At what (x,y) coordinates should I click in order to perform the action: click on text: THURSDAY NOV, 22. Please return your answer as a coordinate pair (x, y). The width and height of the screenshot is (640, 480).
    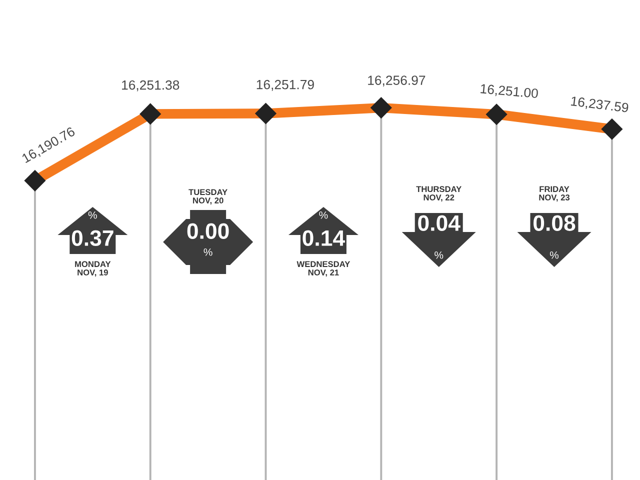
    Looking at the image, I should click on (439, 194).